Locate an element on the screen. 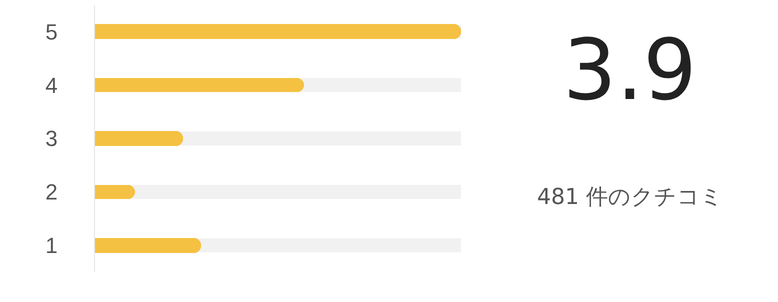  y-tick-label: 3 is located at coordinates (51, 139).